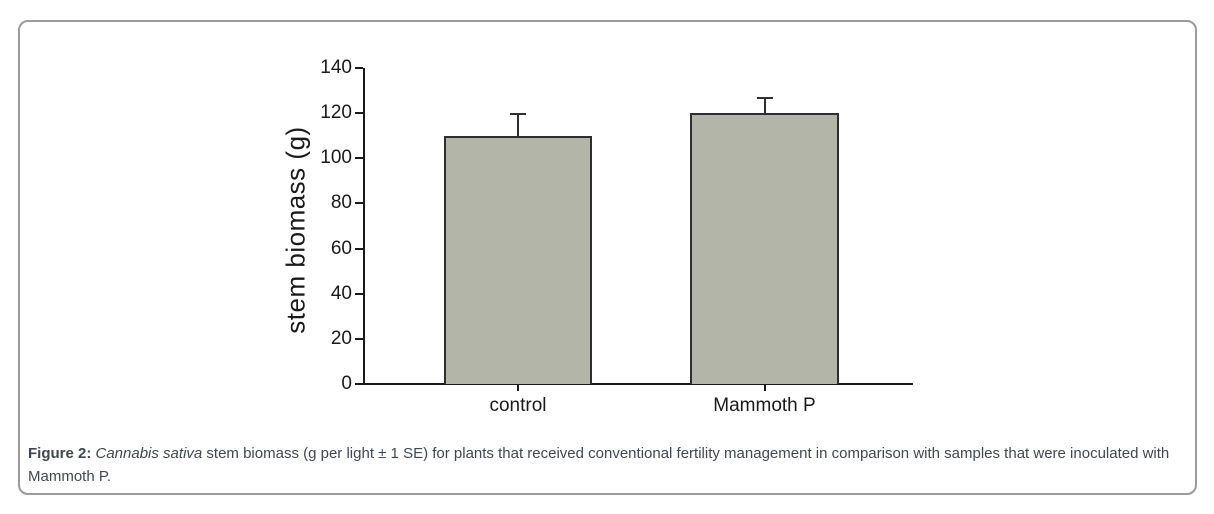 Image resolution: width=1214 pixels, height=514 pixels. Describe the element at coordinates (638, 384) in the screenshot. I see `x-axis-line` at that location.